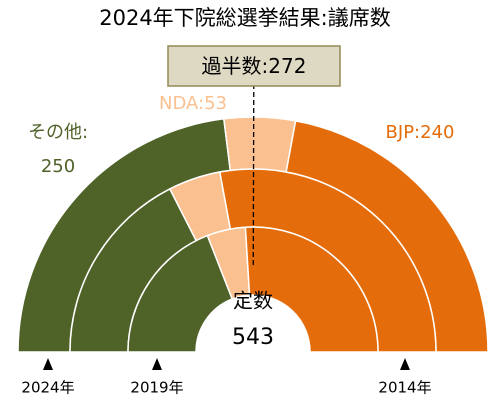 This screenshot has width=490, height=403. I want to click on label-part: BJP:, so click(403, 132).